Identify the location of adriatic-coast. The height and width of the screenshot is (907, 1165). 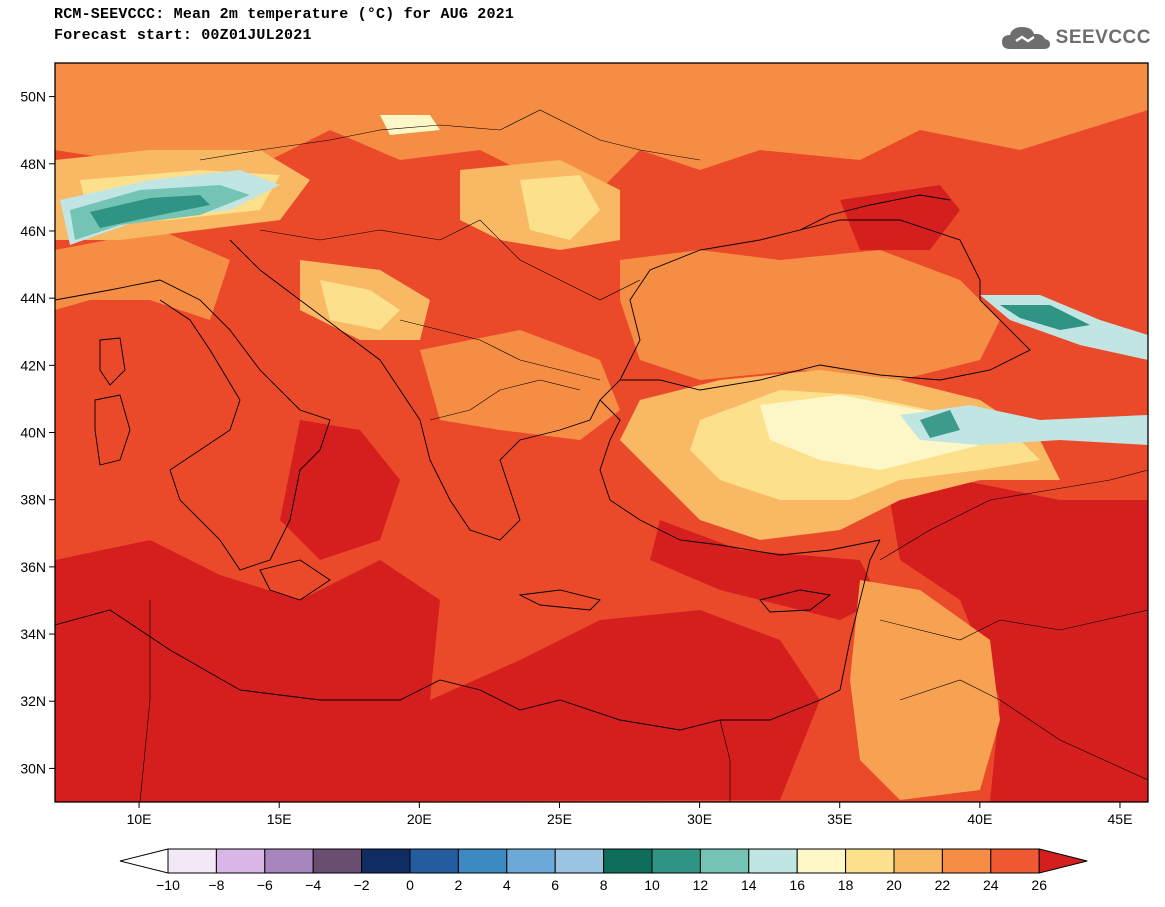
(415, 390).